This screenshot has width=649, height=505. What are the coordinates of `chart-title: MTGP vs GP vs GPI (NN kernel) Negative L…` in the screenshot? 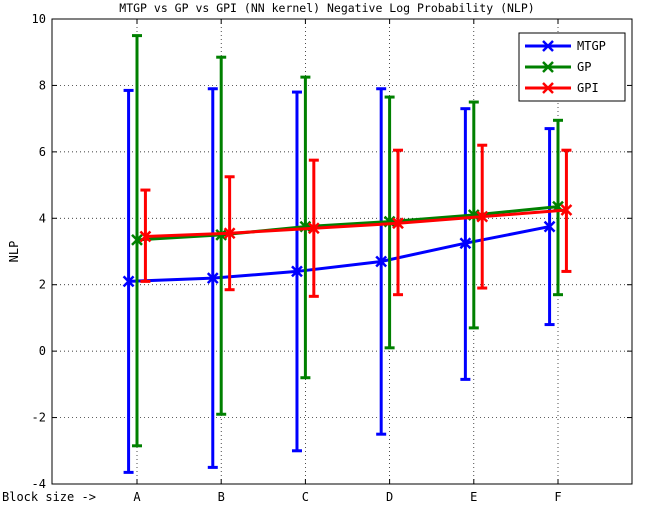 It's located at (326, 8).